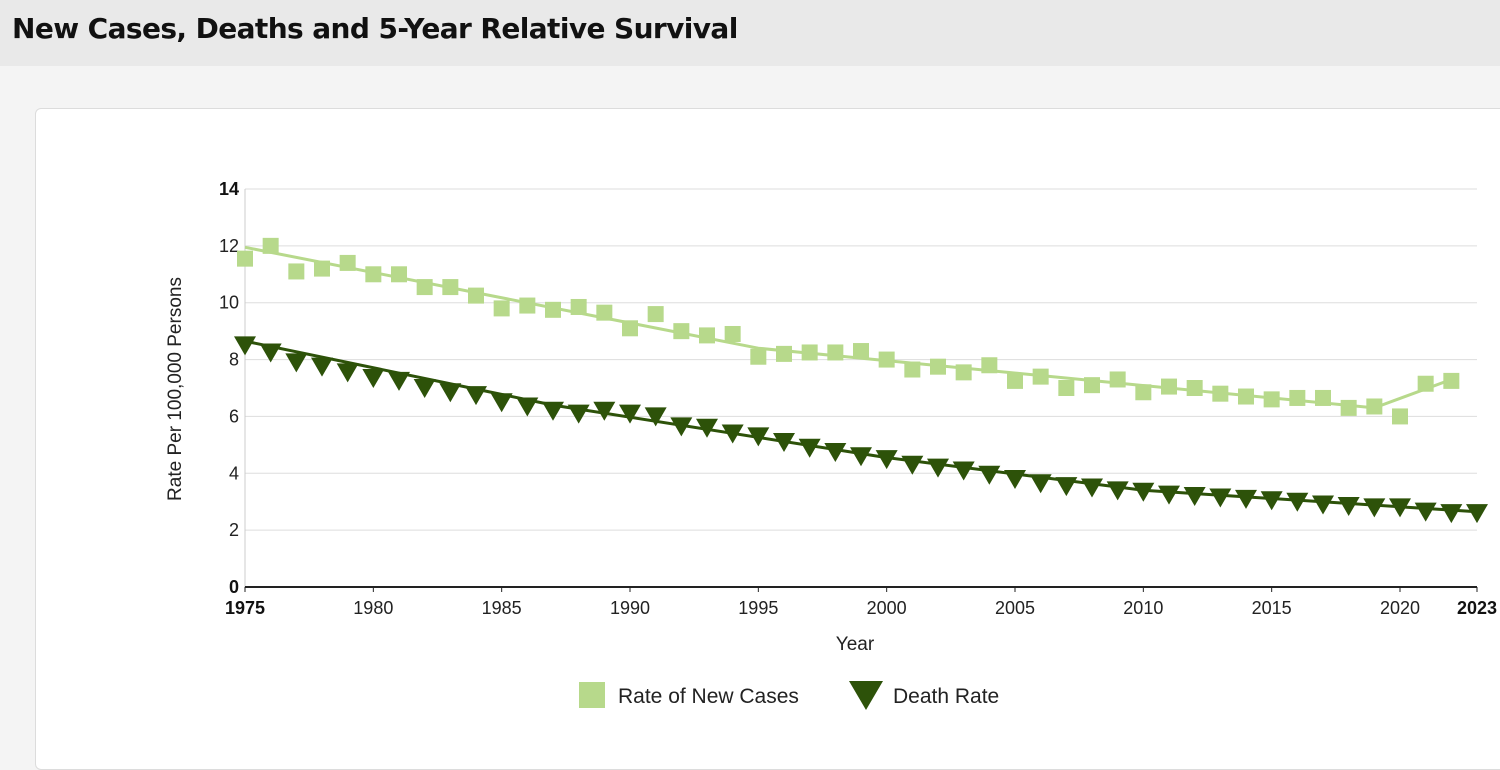 The image size is (1500, 770). What do you see at coordinates (234, 530) in the screenshot?
I see `y-tick-label-2: 2` at bounding box center [234, 530].